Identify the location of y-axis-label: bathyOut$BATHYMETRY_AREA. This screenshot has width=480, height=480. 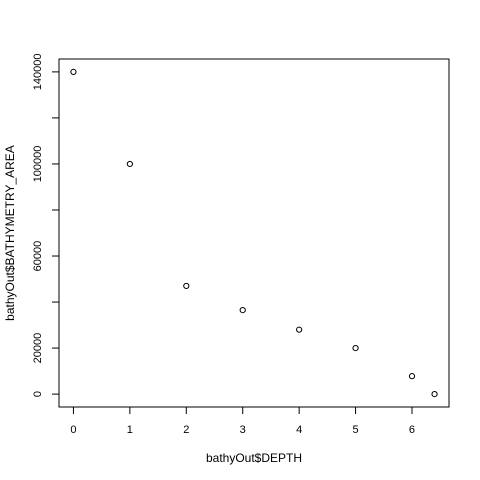
(10, 233).